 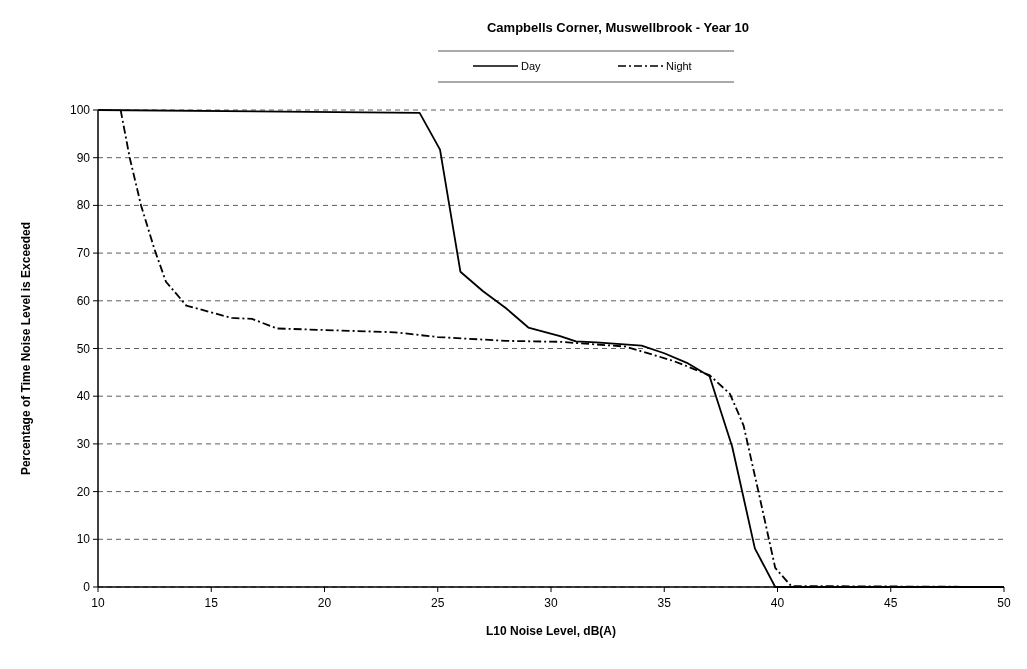 What do you see at coordinates (438, 603) in the screenshot?
I see `x-tick-label: 25` at bounding box center [438, 603].